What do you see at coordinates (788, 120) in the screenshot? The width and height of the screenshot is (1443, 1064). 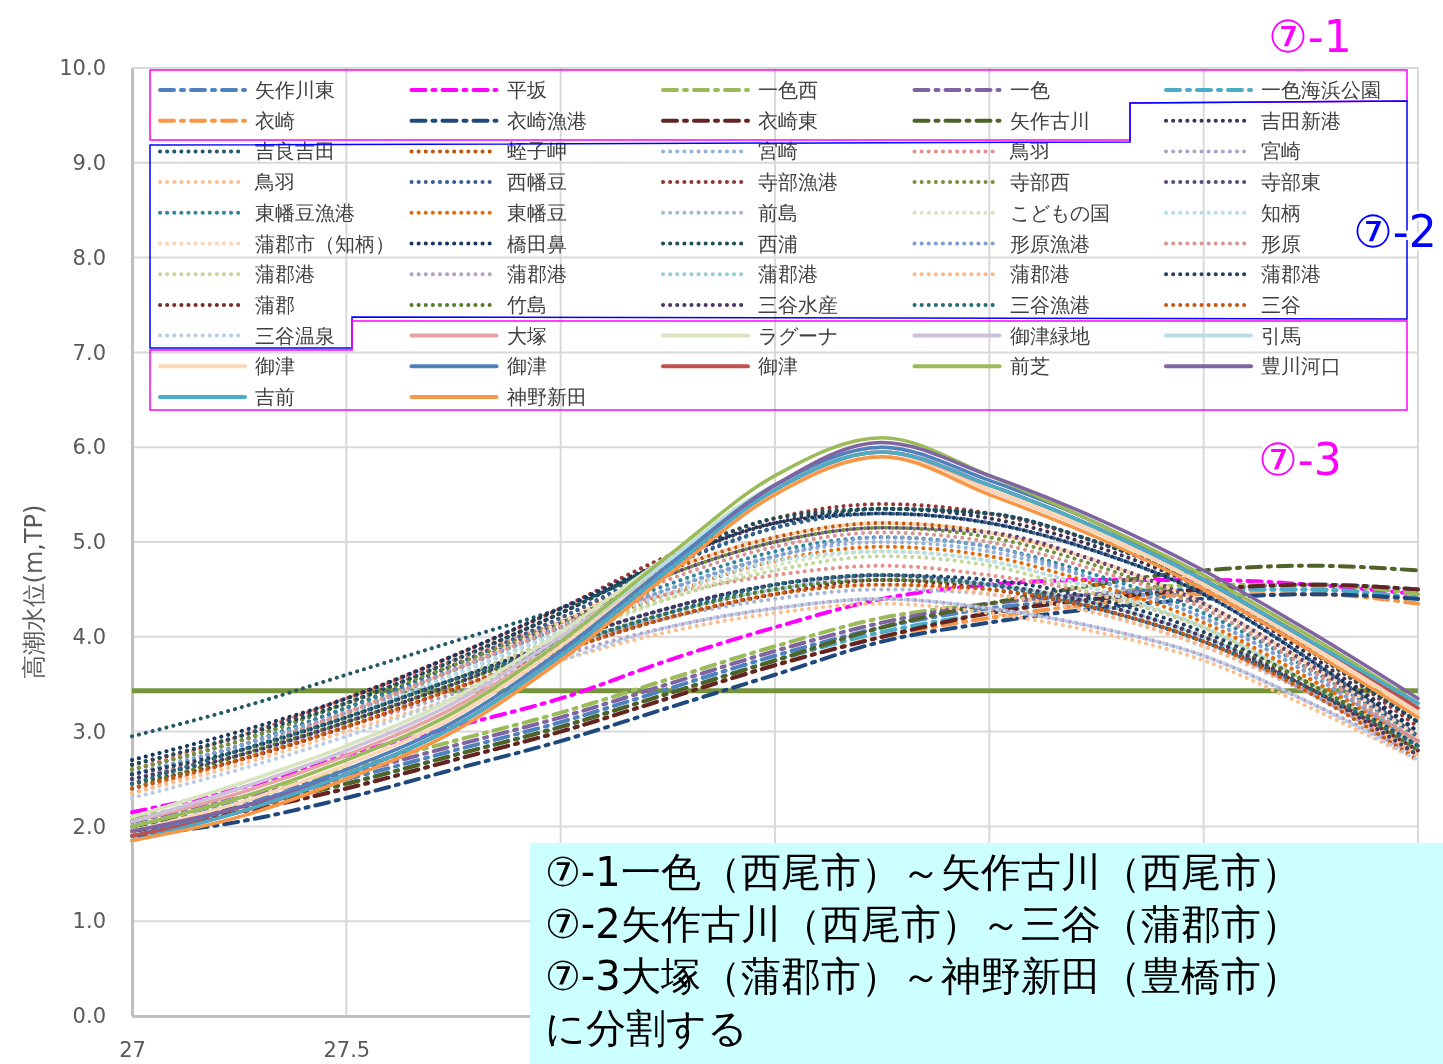 I see `legend-label: 衣崎東` at bounding box center [788, 120].